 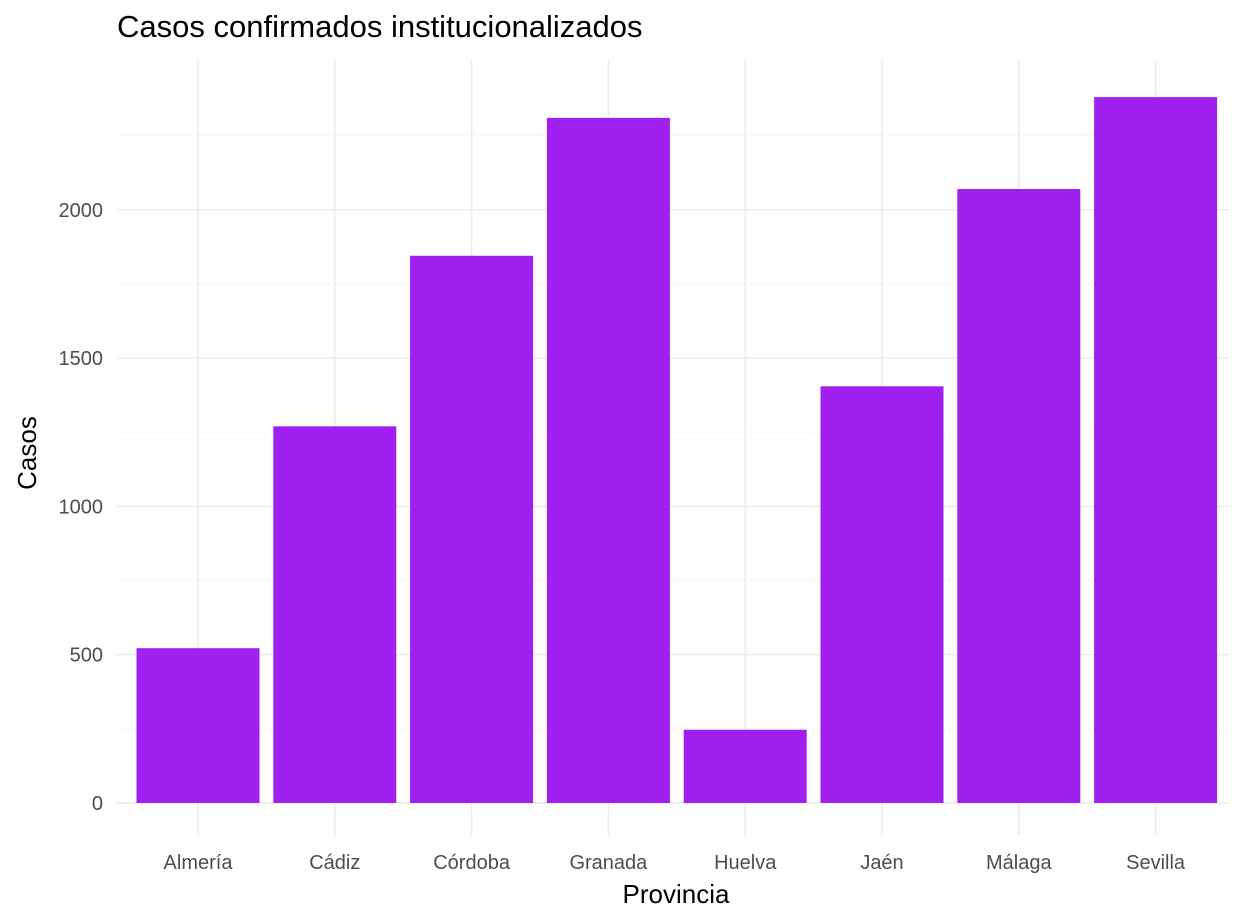 What do you see at coordinates (1019, 496) in the screenshot?
I see `bar-málaga` at bounding box center [1019, 496].